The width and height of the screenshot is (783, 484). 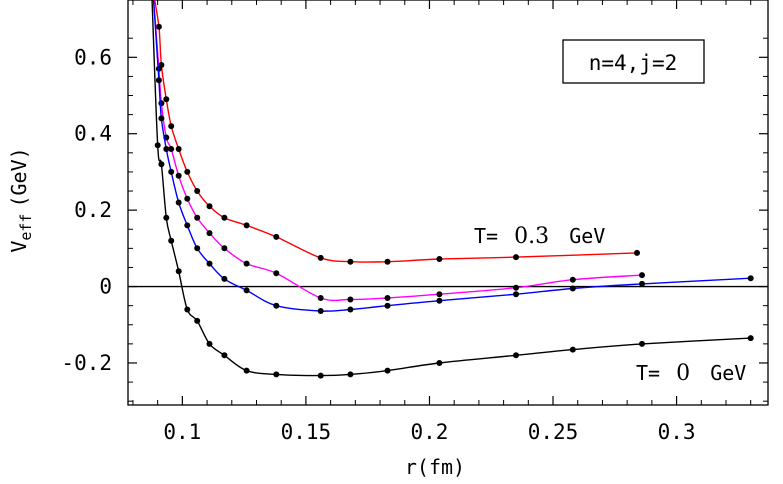 I want to click on legend-box: n=4,j=2, so click(x=633, y=61).